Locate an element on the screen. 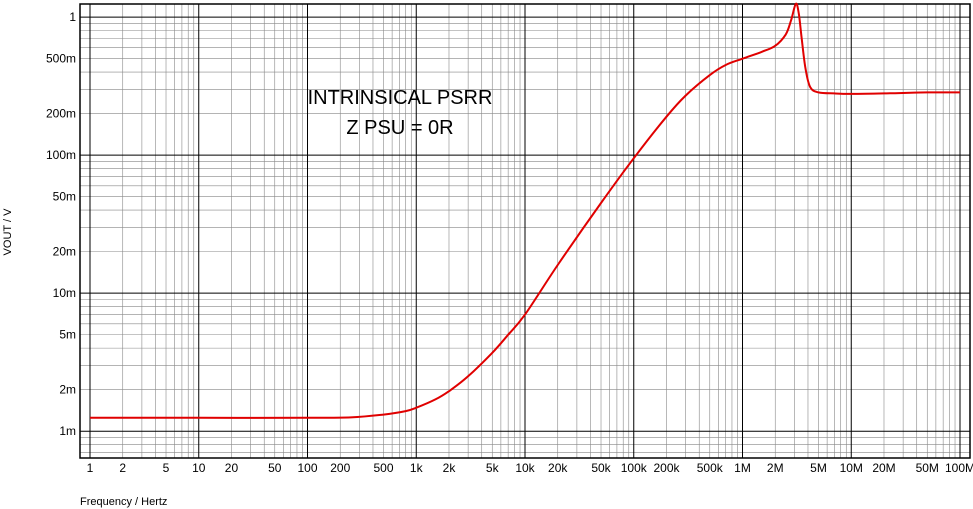  x-tick-label: 2M is located at coordinates (775, 468).